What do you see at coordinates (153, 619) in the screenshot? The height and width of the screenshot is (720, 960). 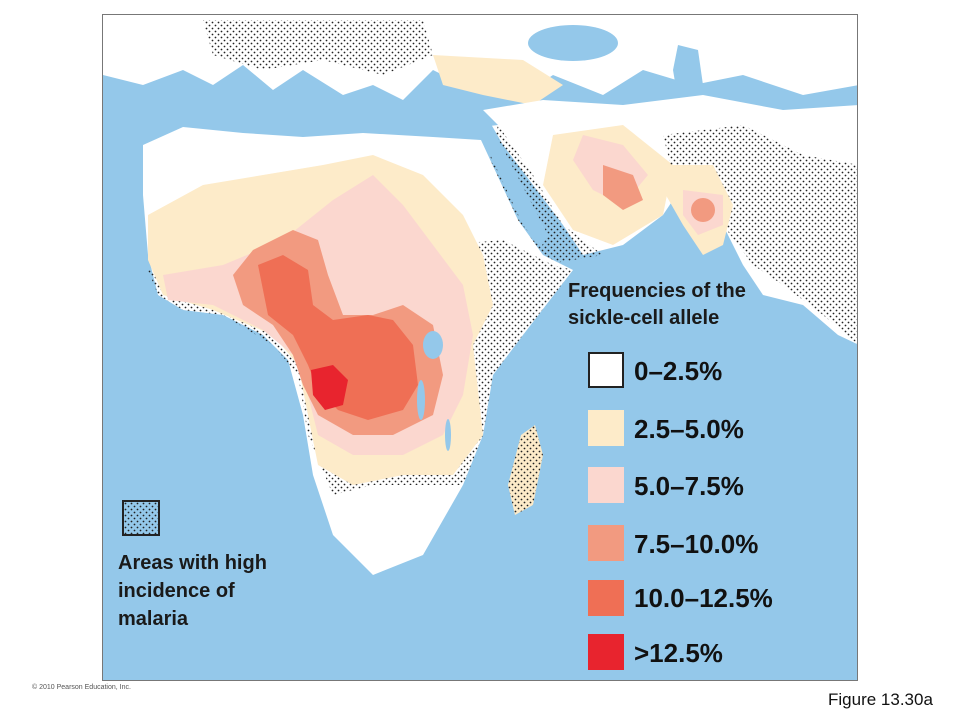 I see `malaria-legend-line3: malaria` at bounding box center [153, 619].